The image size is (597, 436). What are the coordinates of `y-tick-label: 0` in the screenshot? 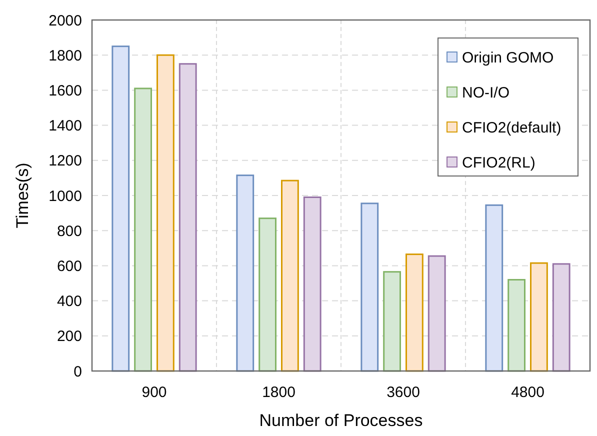 It's located at (78, 371).